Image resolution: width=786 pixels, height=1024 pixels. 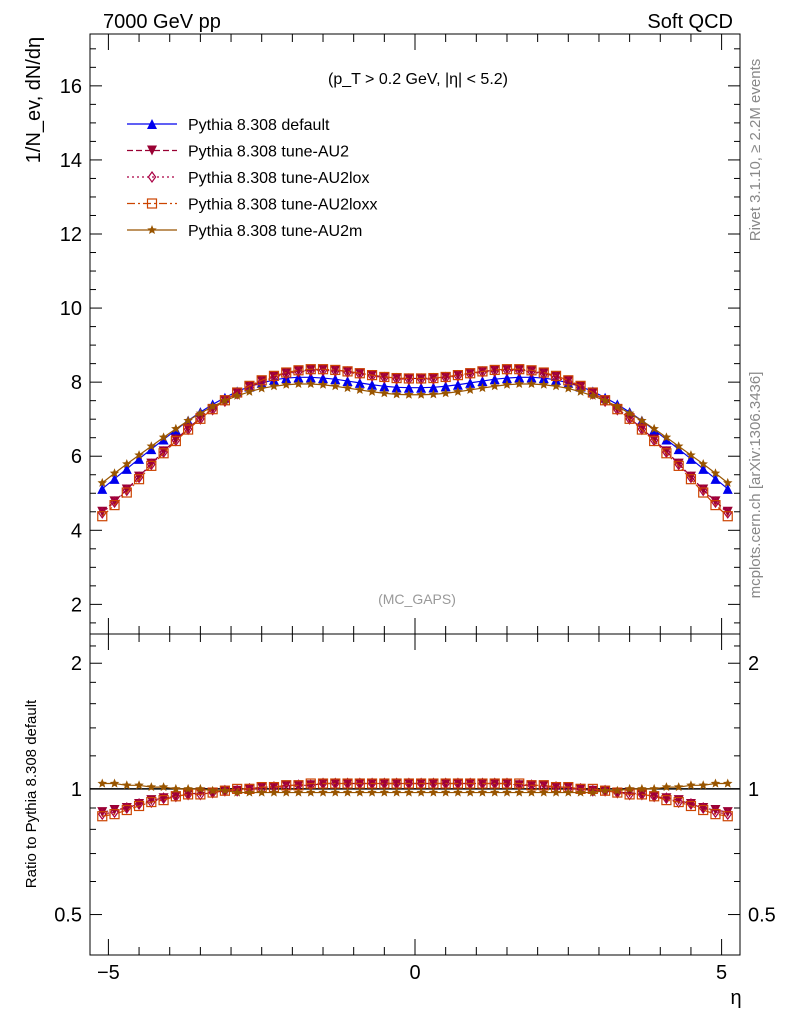 What do you see at coordinates (152, 177) in the screenshot?
I see `legend-marker` at bounding box center [152, 177].